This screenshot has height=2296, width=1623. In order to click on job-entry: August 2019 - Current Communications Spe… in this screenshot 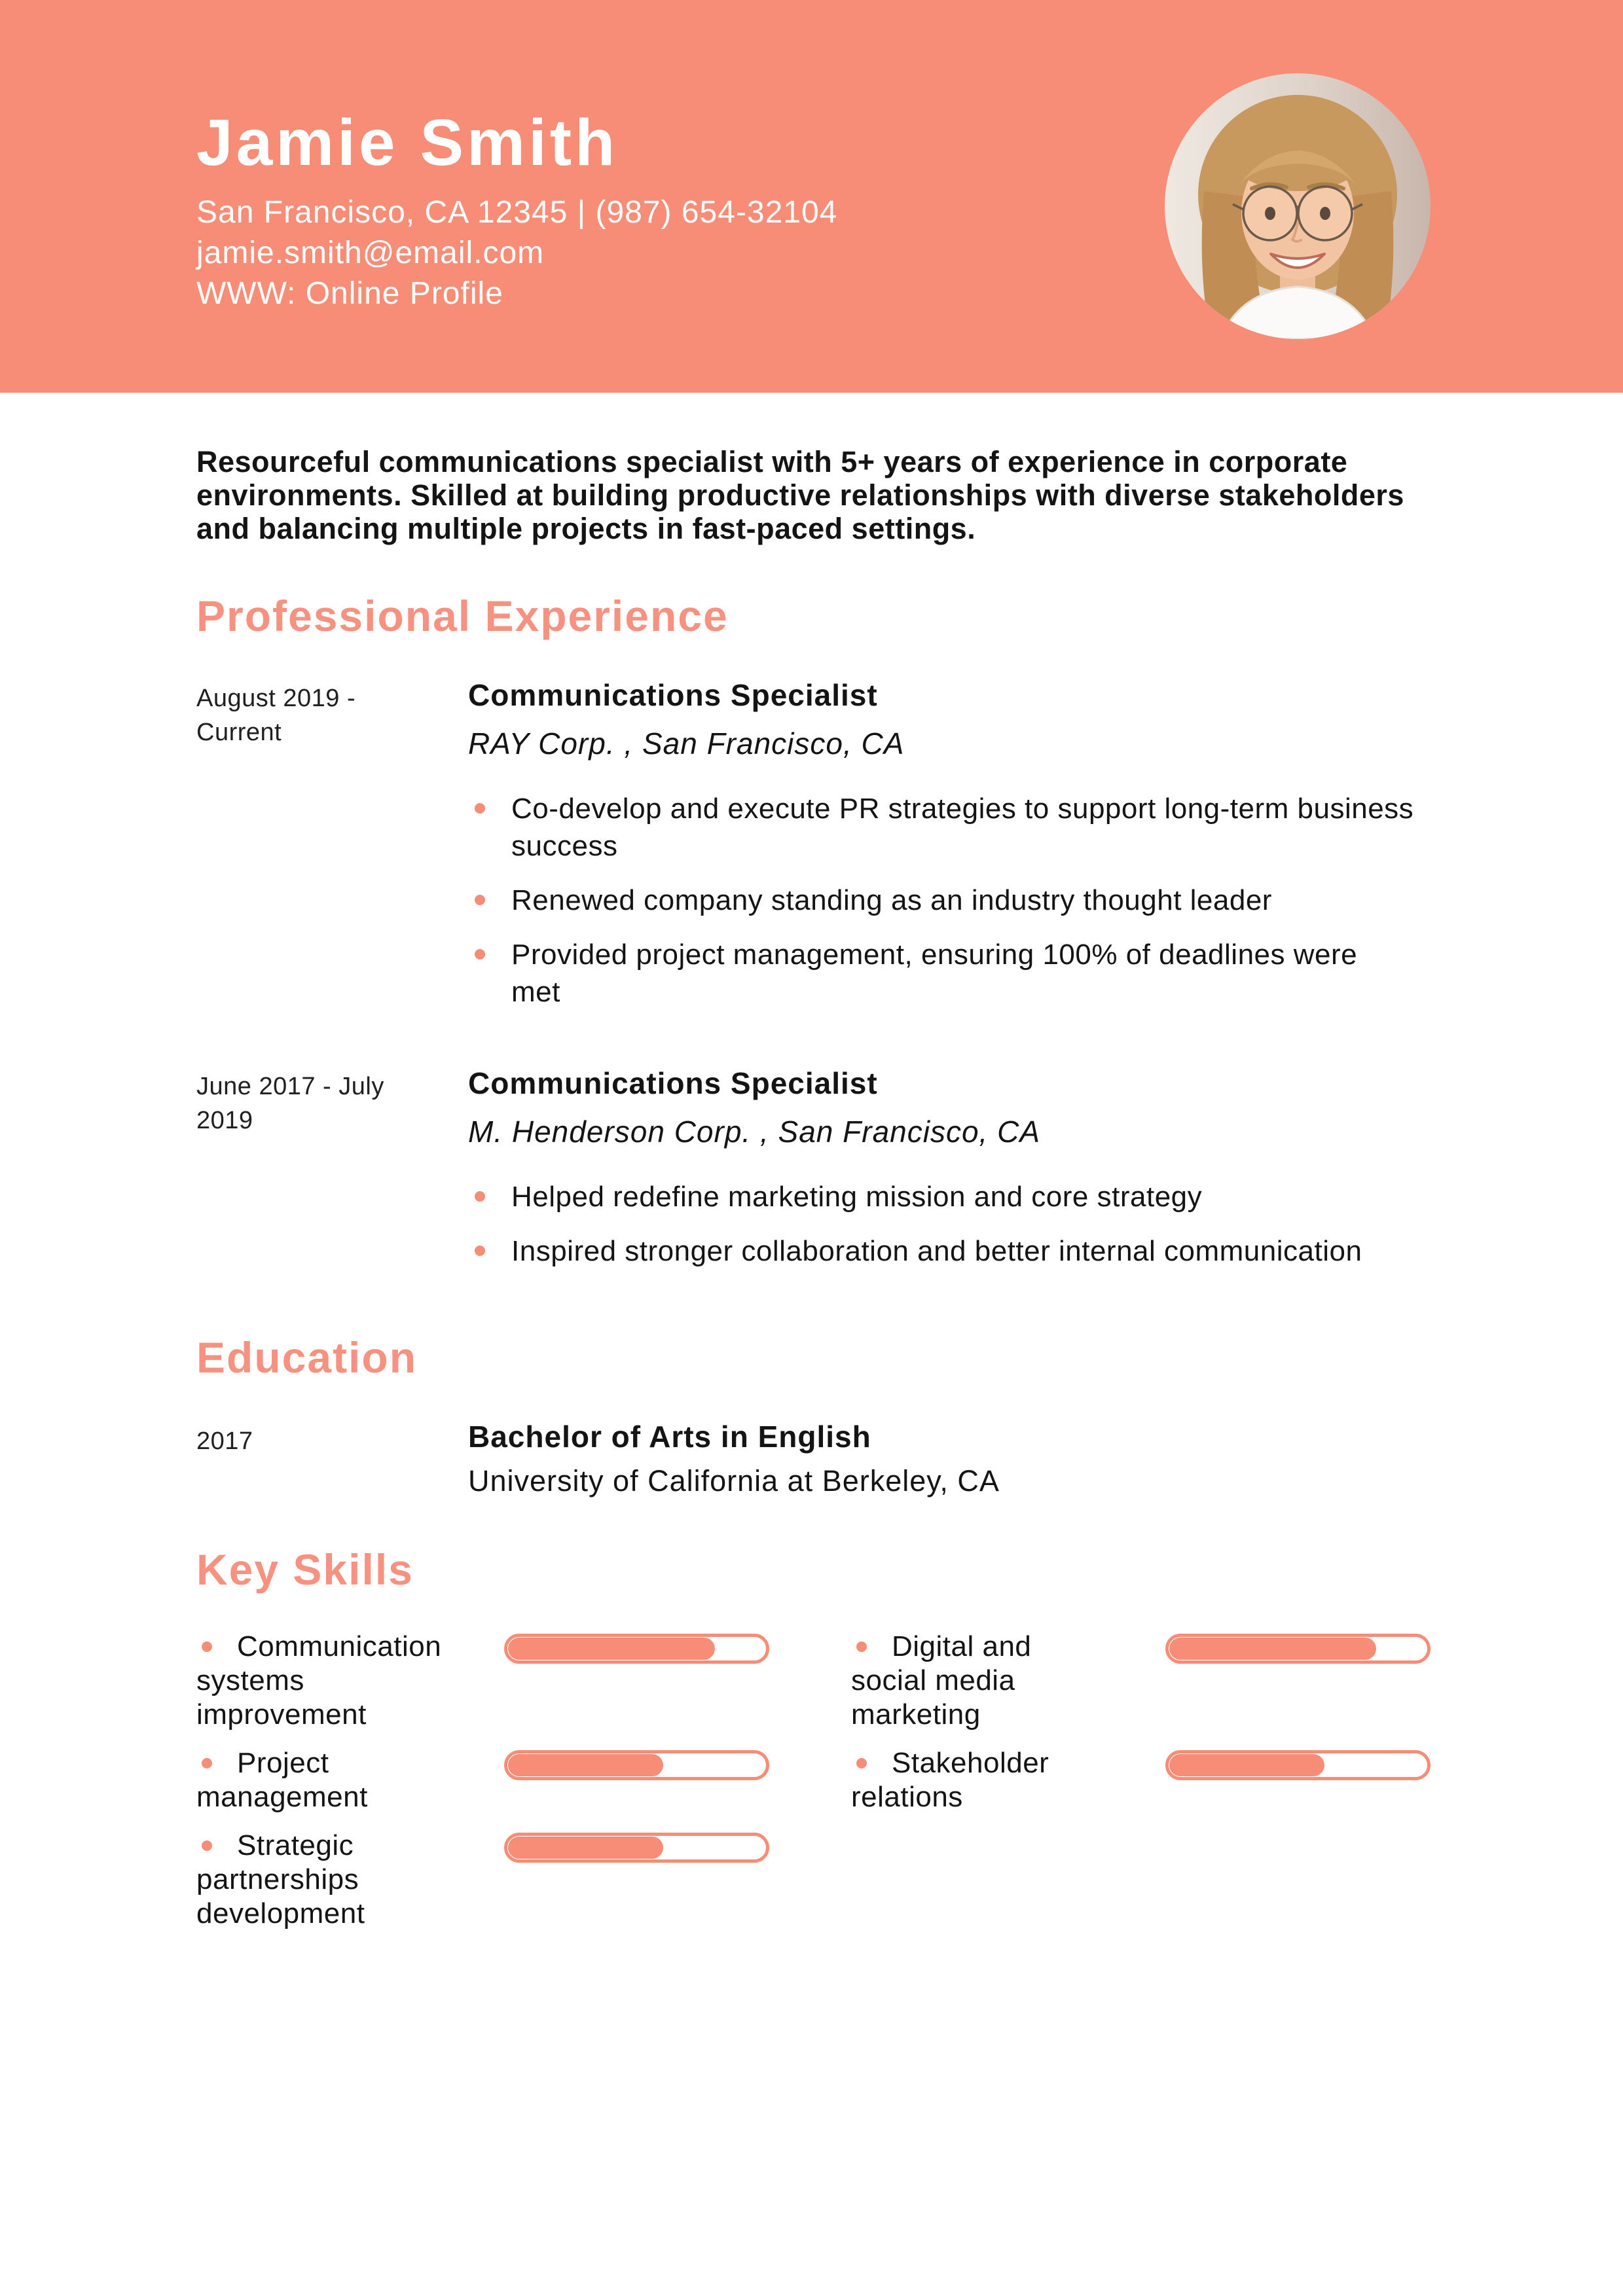, I will do `click(818, 852)`.